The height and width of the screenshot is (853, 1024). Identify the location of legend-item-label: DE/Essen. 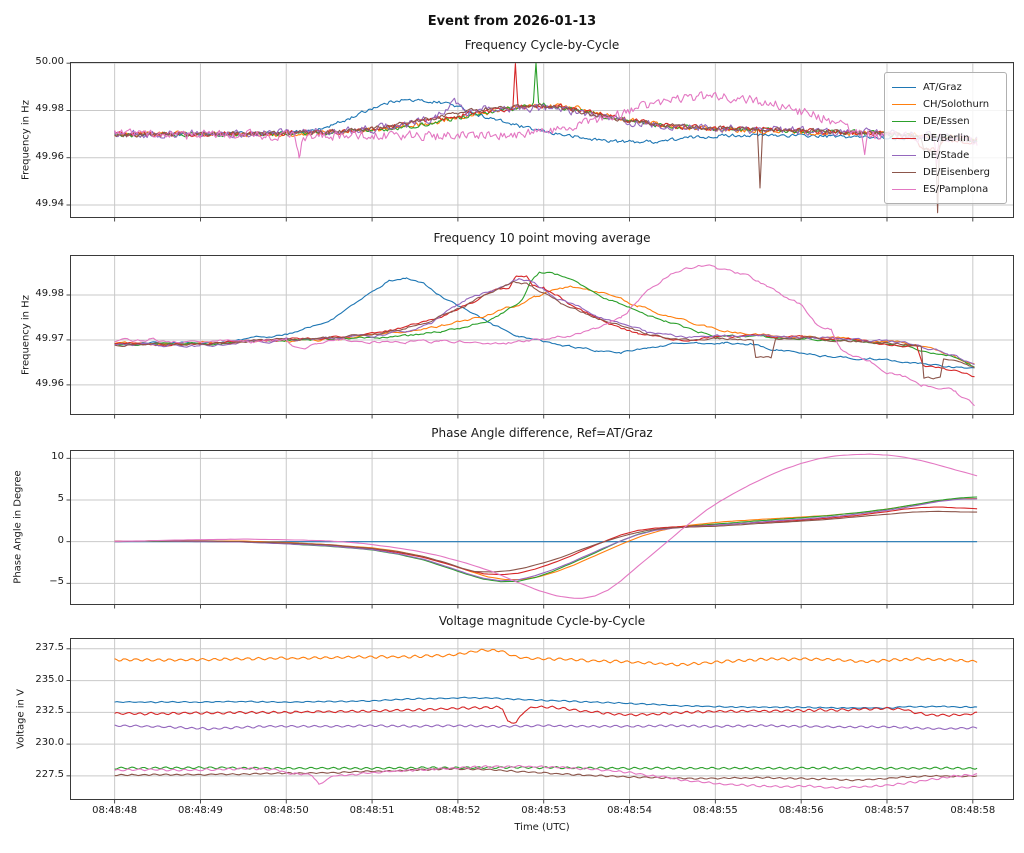
(946, 121).